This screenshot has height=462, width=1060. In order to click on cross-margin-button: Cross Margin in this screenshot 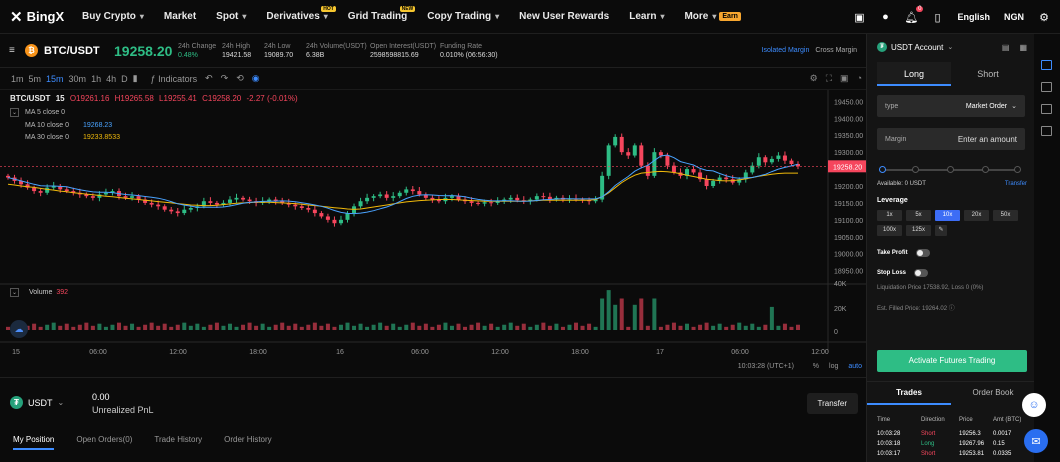, I will do `click(836, 50)`.